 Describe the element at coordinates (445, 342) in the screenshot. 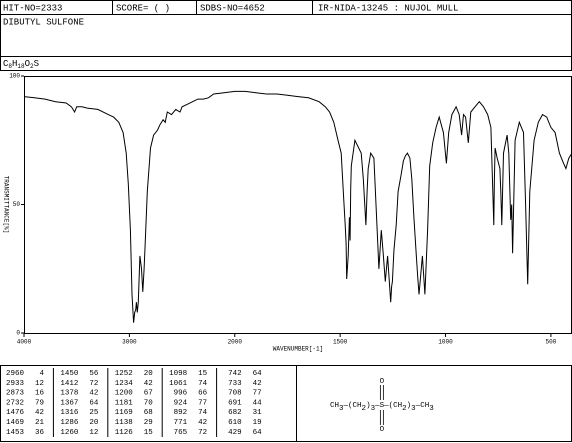

I see `x-tick-label: 1000` at that location.